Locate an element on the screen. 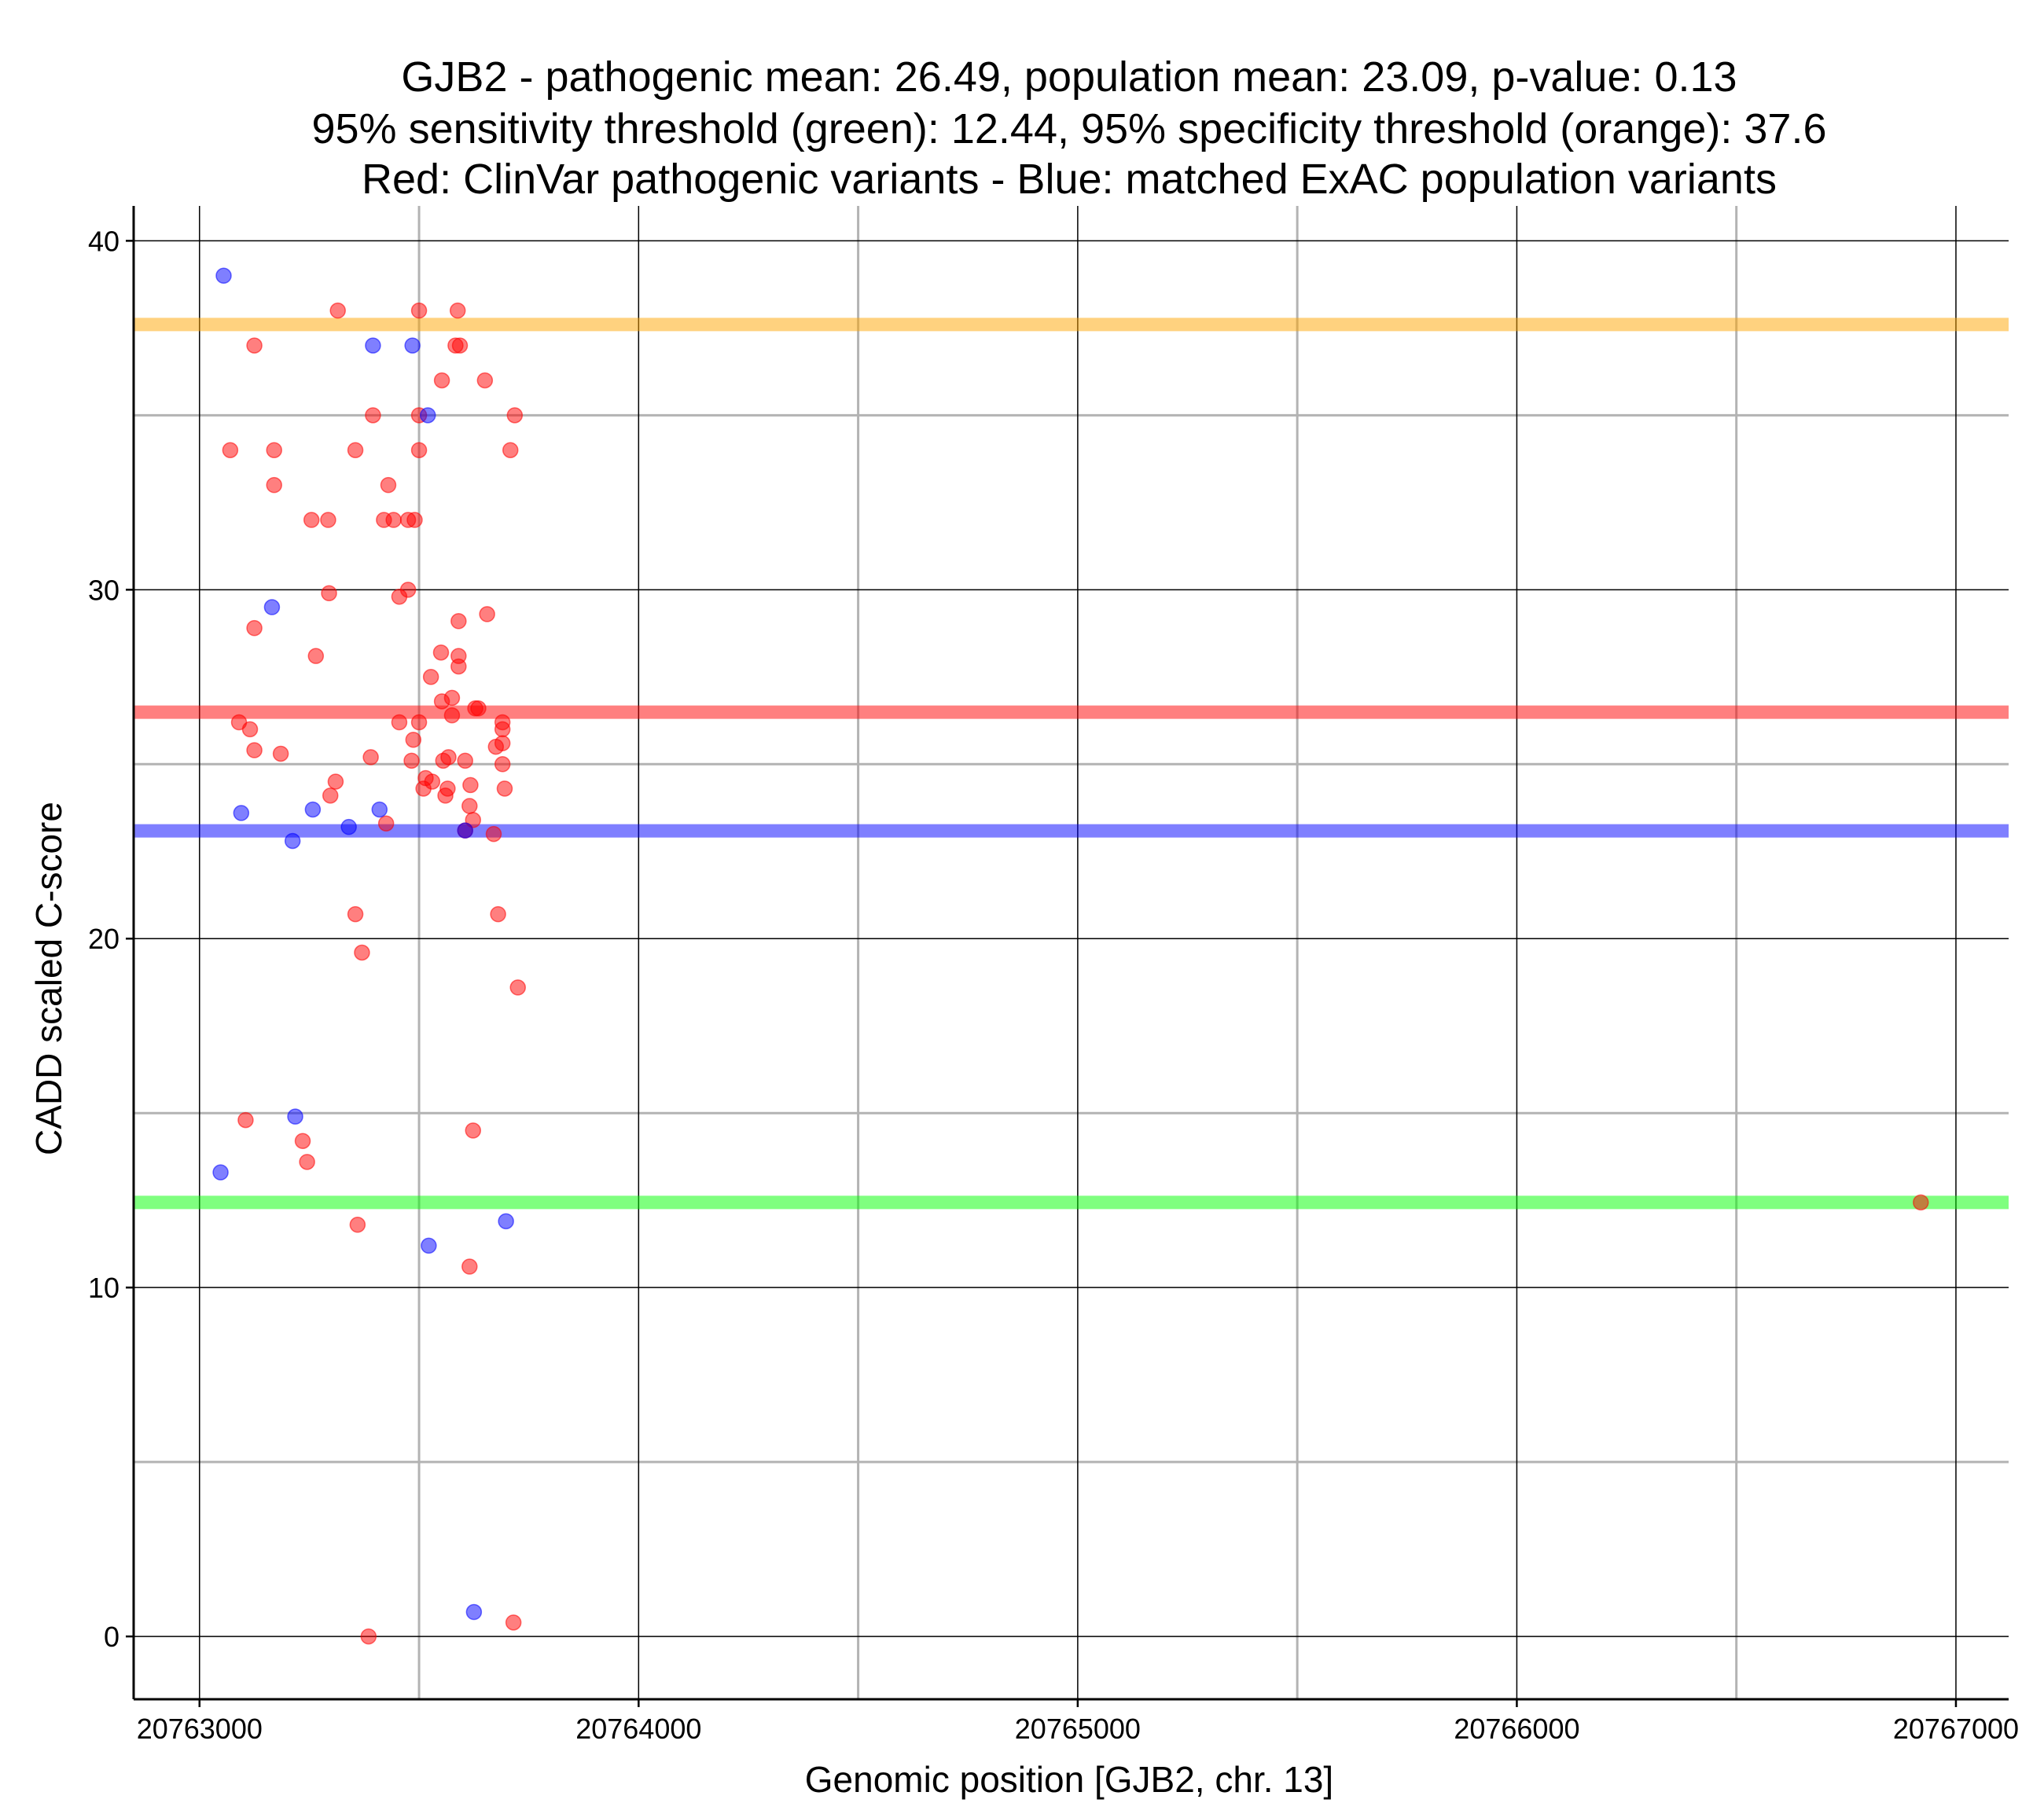 The height and width of the screenshot is (1814, 2044). y-tick-label: 20 is located at coordinates (104, 939).